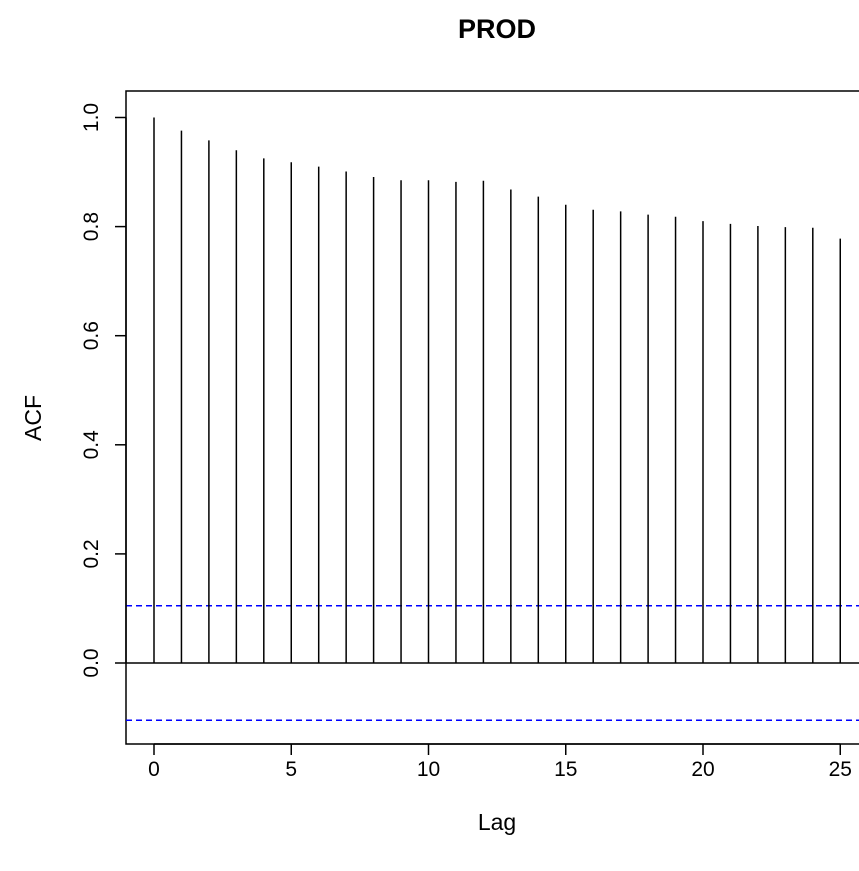 The width and height of the screenshot is (859, 871). What do you see at coordinates (91, 553) in the screenshot?
I see `y-tick-label: 0.2` at bounding box center [91, 553].